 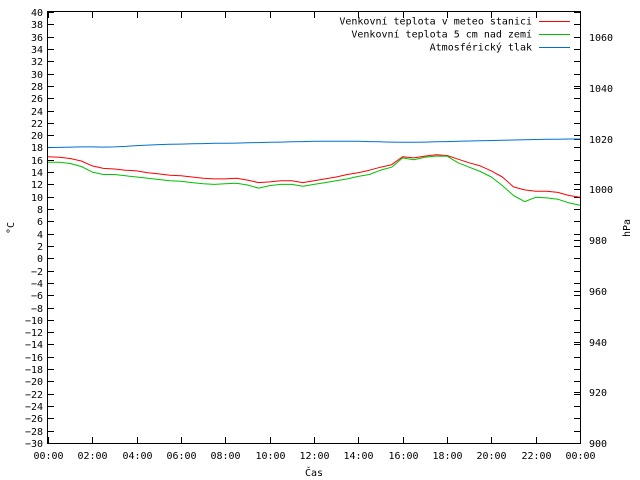 I want to click on y-tick-label: 12, so click(x=37, y=185).